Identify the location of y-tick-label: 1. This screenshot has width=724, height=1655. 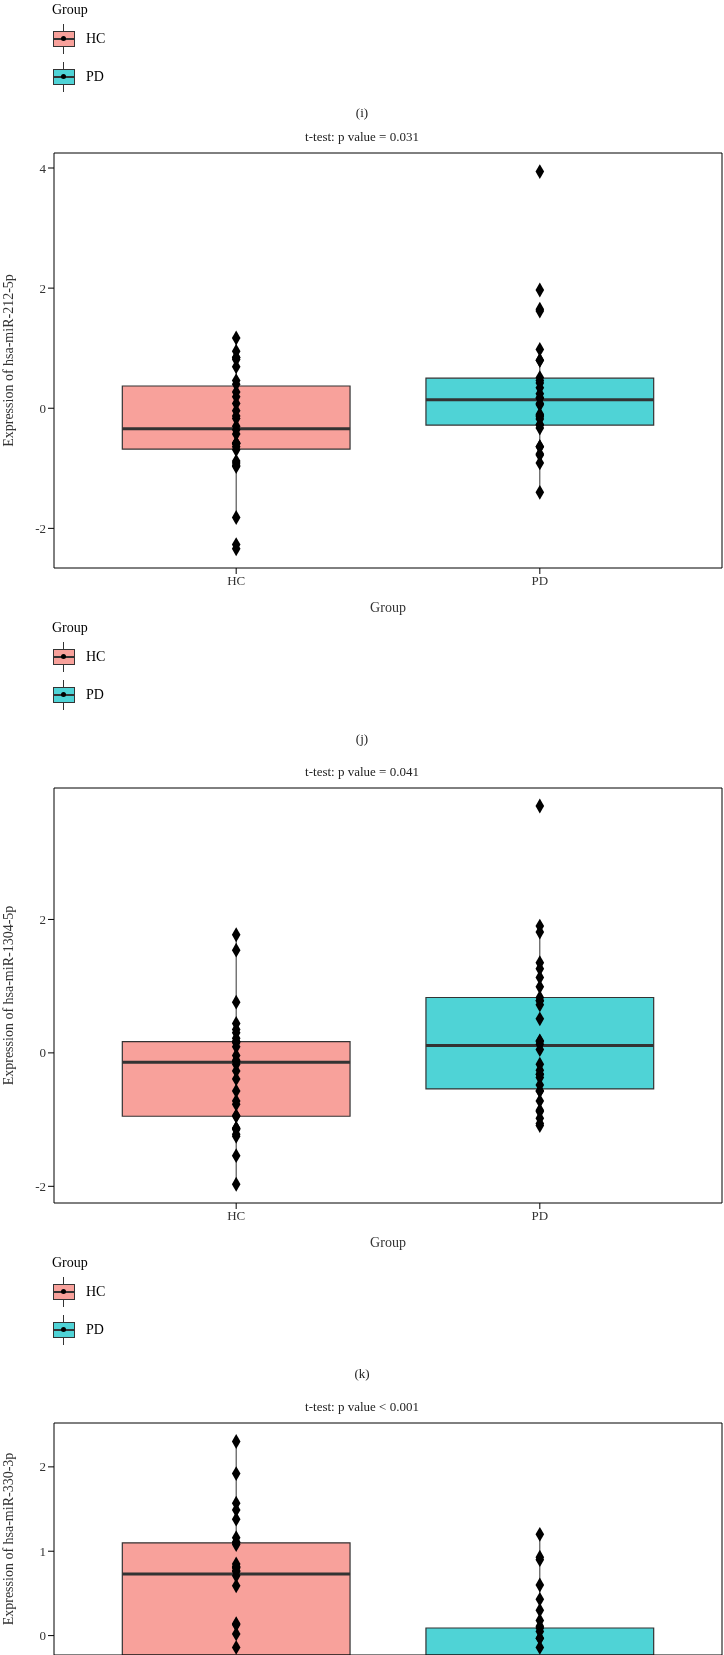
(42, 1551).